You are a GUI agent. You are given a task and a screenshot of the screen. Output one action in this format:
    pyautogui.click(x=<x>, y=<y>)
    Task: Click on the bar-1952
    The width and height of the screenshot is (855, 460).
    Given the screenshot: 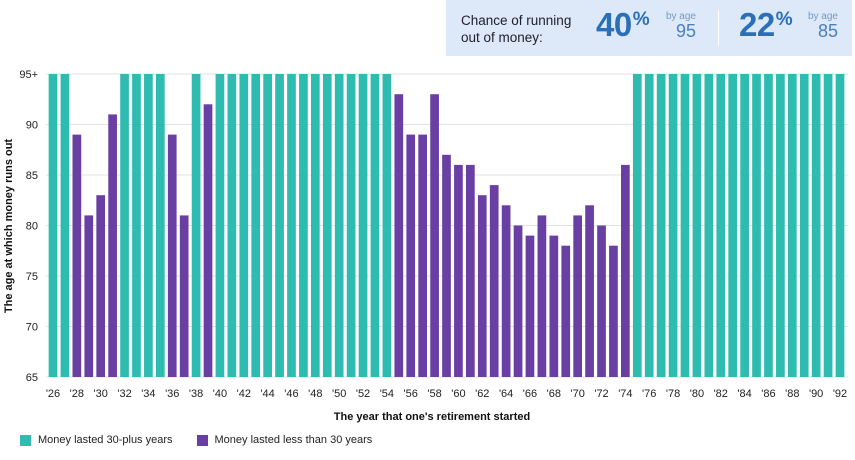 What is the action you would take?
    pyautogui.click(x=363, y=225)
    